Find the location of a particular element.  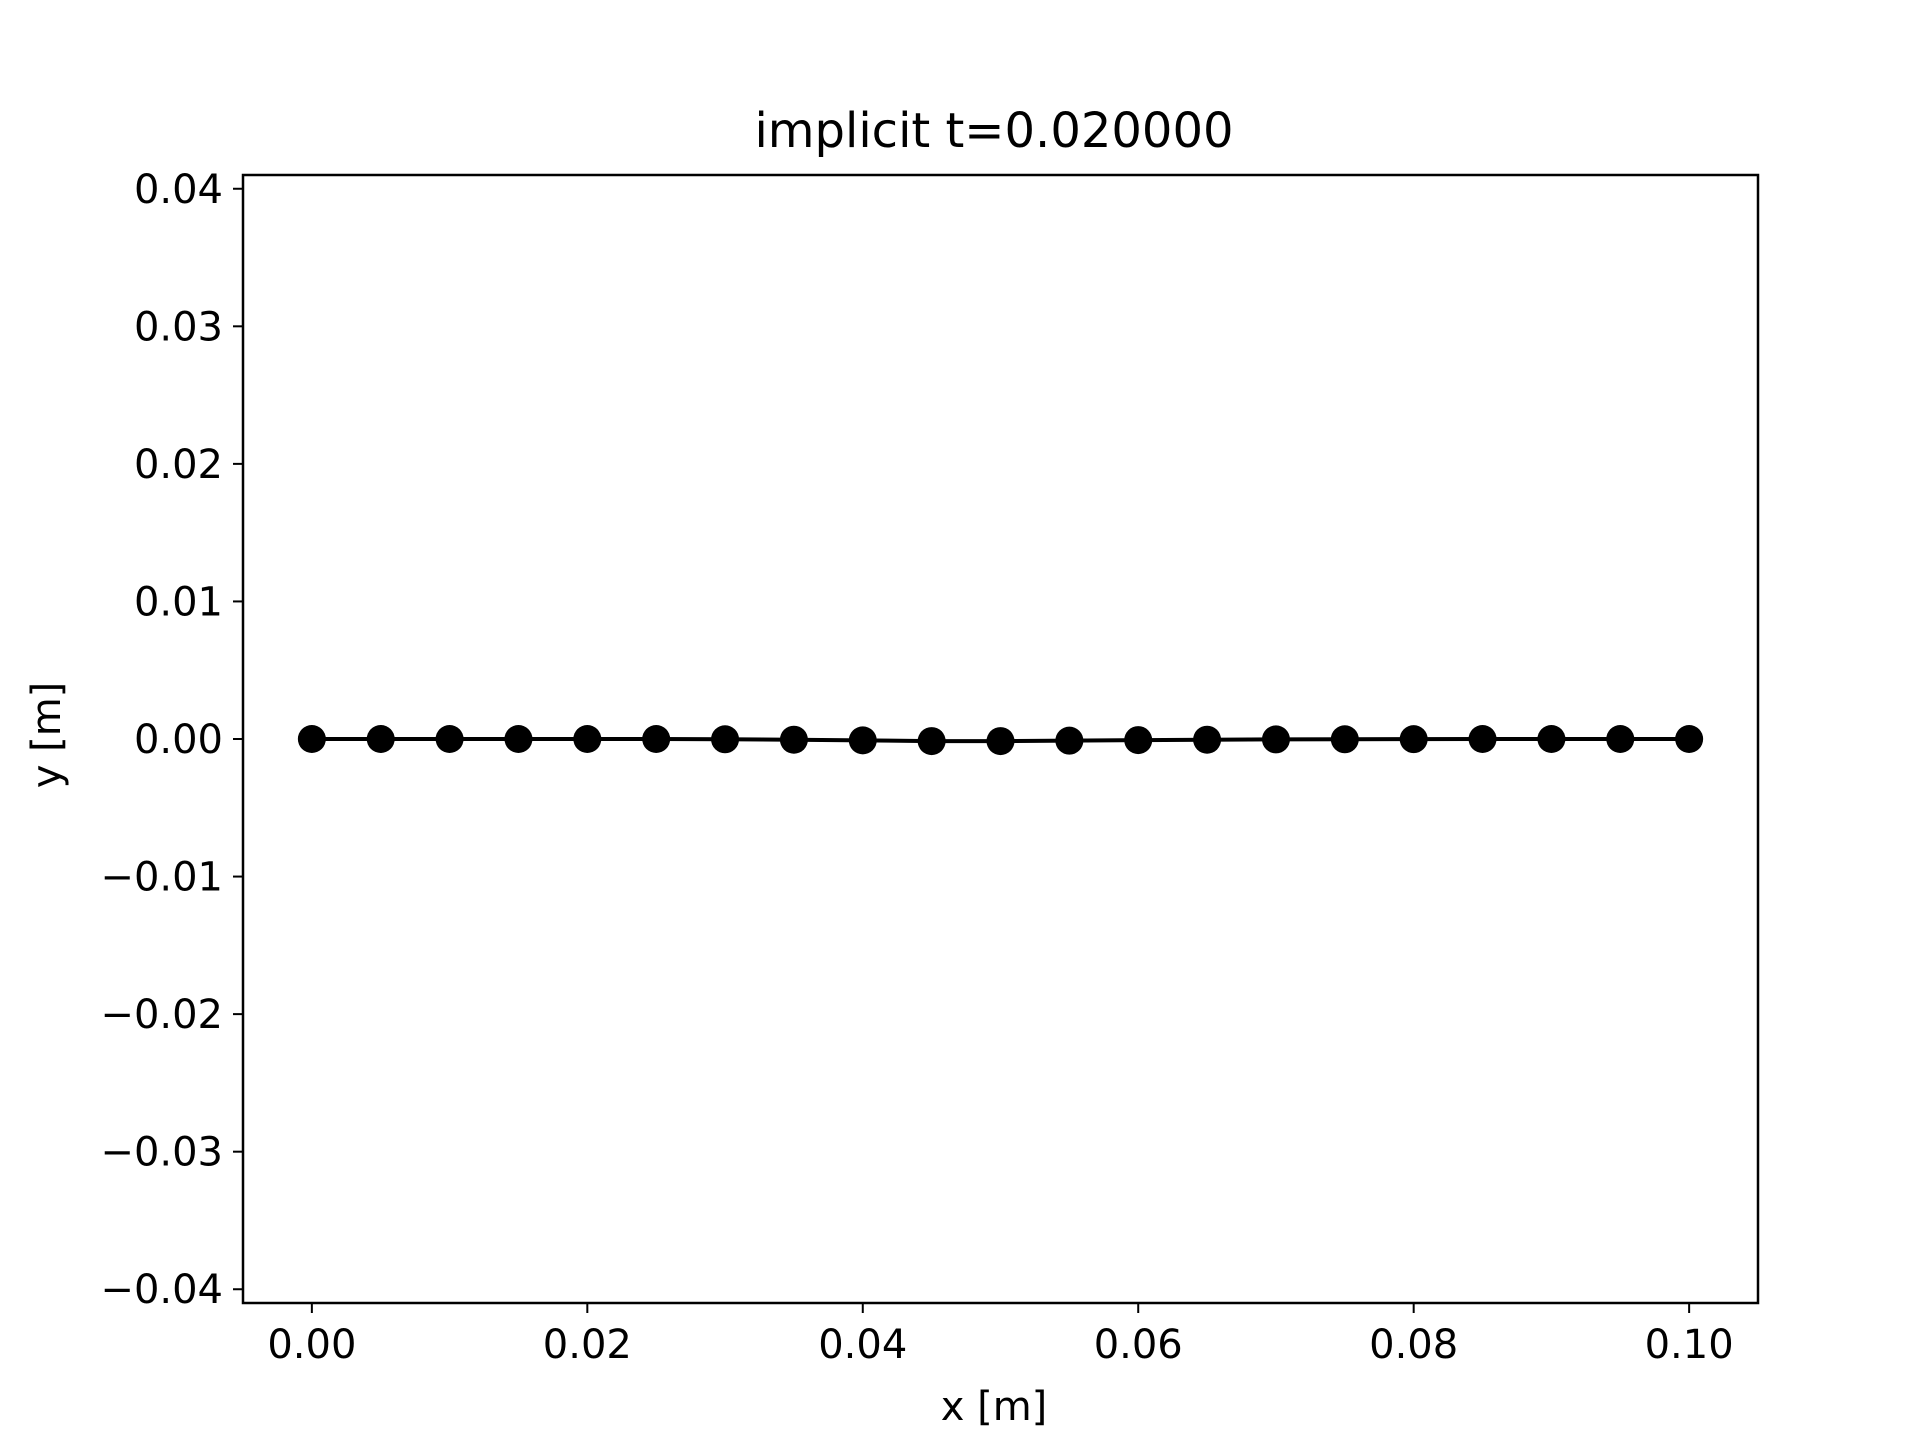

x-axis: 0.00 0.02 0.04 0.06 0.08 0.10 is located at coordinates (1000, 1335).